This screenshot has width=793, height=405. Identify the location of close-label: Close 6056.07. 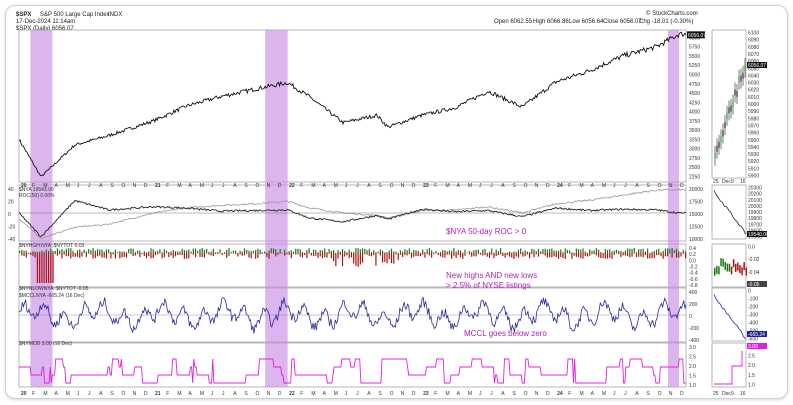
(622, 22).